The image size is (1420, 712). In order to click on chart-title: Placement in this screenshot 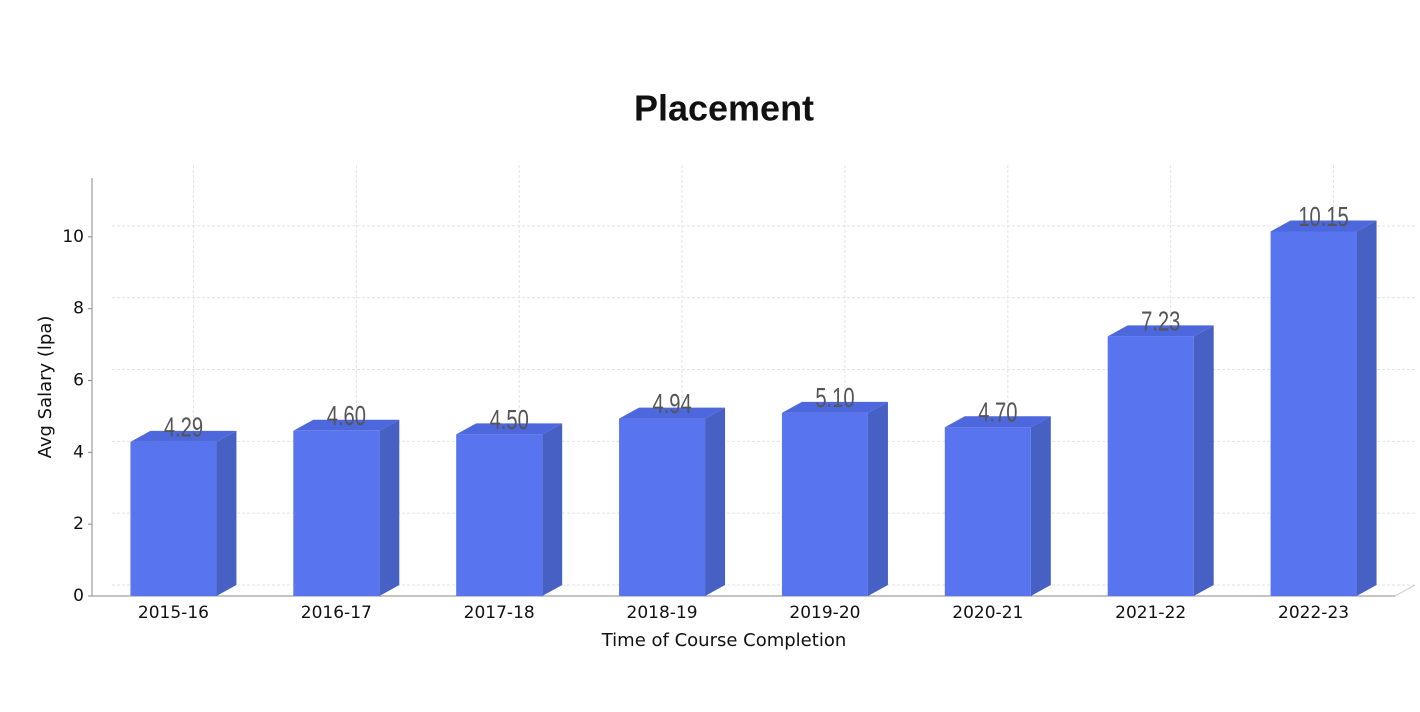, I will do `click(724, 108)`.